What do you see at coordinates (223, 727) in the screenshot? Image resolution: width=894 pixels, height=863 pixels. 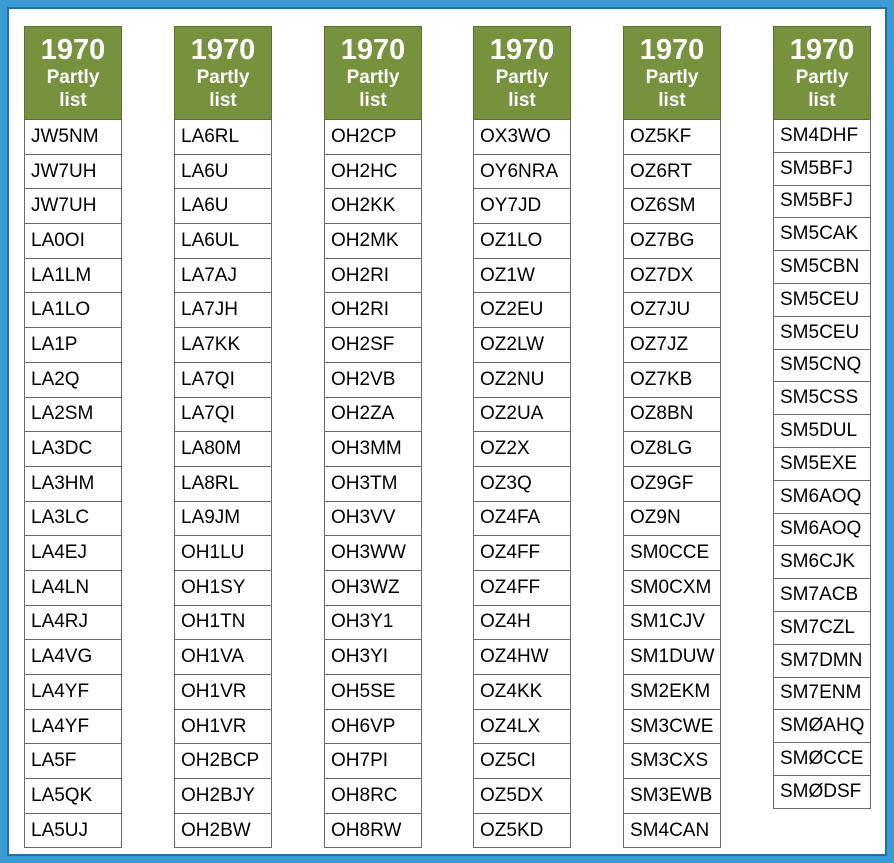 I see `callsign-cell: OH1VR` at bounding box center [223, 727].